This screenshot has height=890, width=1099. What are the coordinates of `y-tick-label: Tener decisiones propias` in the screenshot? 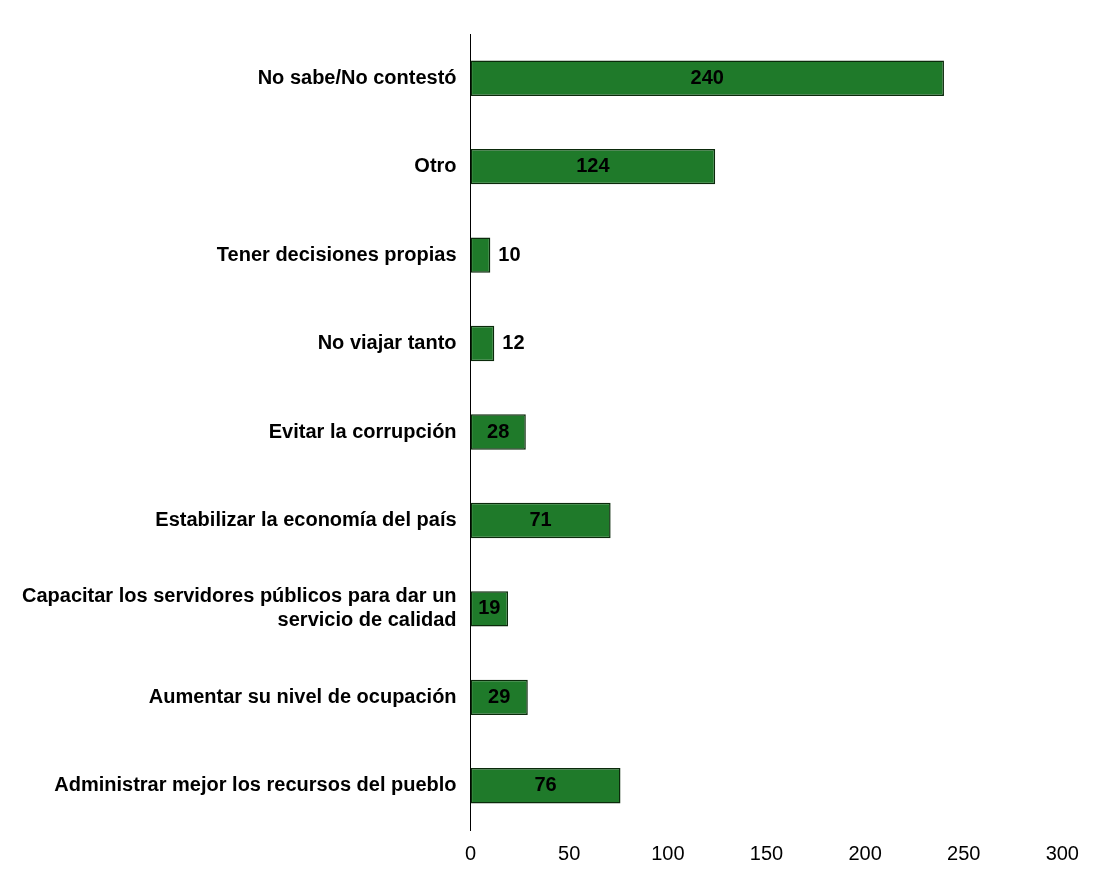 It's located at (336, 253).